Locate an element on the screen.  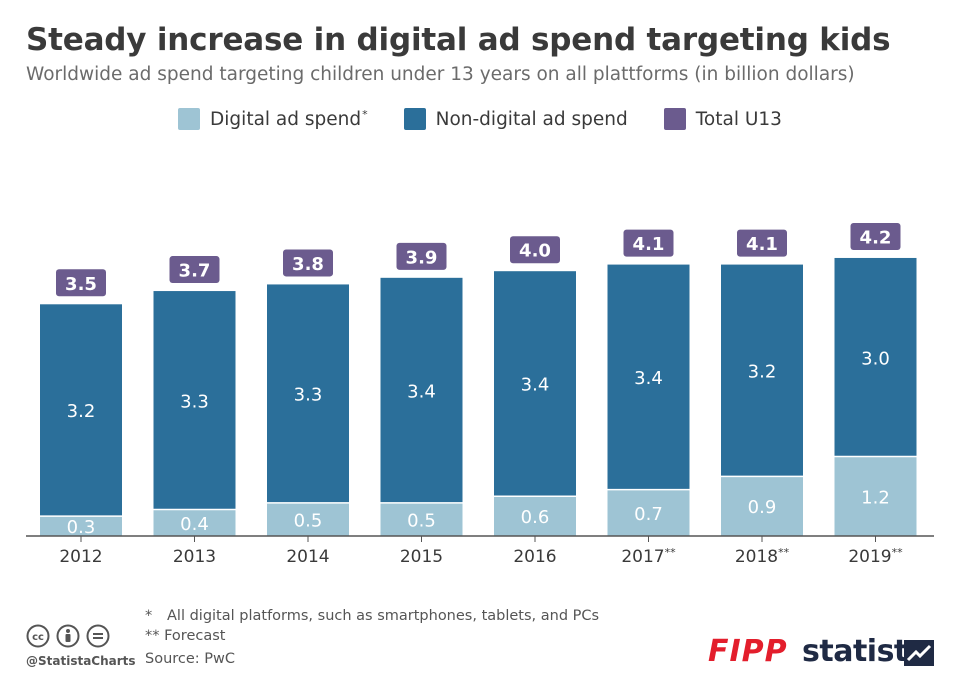
legend-swatch-total is located at coordinates (674, 119).